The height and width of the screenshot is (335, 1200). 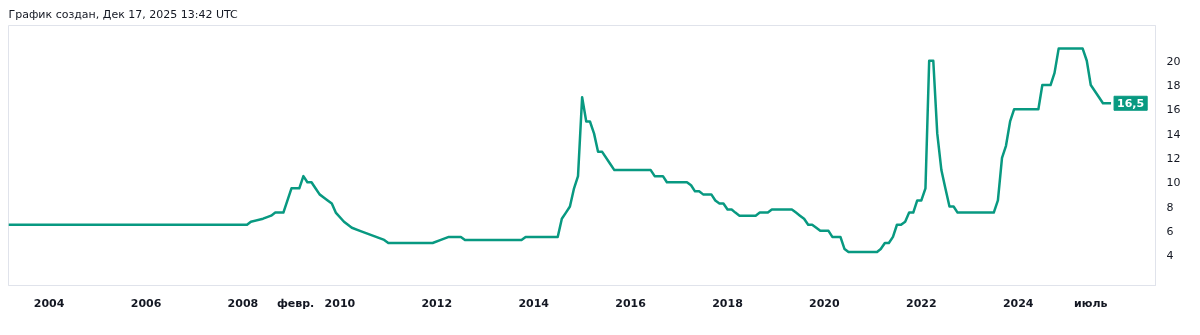 What do you see at coordinates (1018, 303) in the screenshot?
I see `x-tick-label: 2024` at bounding box center [1018, 303].